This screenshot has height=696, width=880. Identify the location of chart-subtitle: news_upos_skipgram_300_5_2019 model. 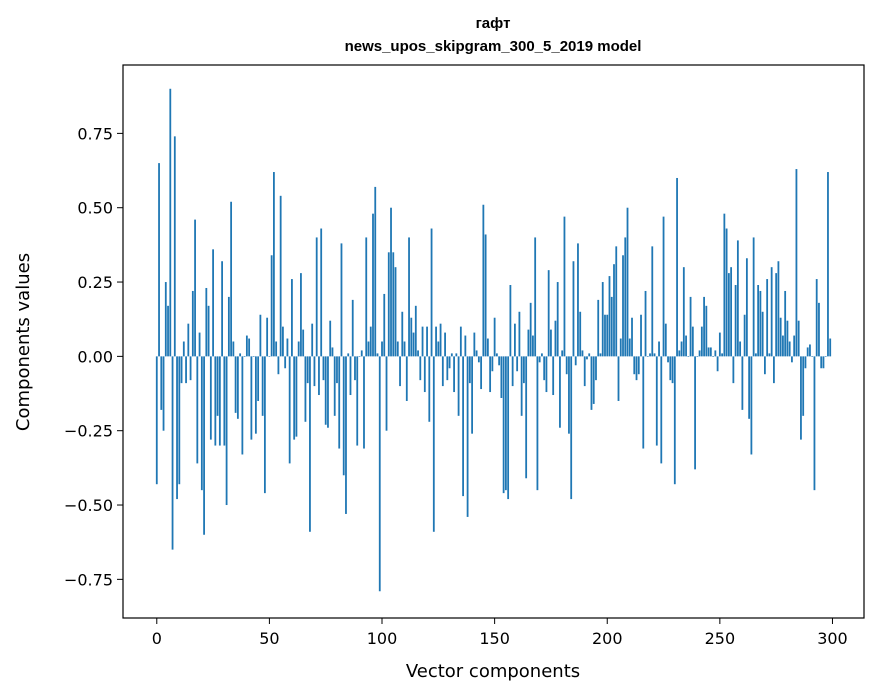
(493, 46).